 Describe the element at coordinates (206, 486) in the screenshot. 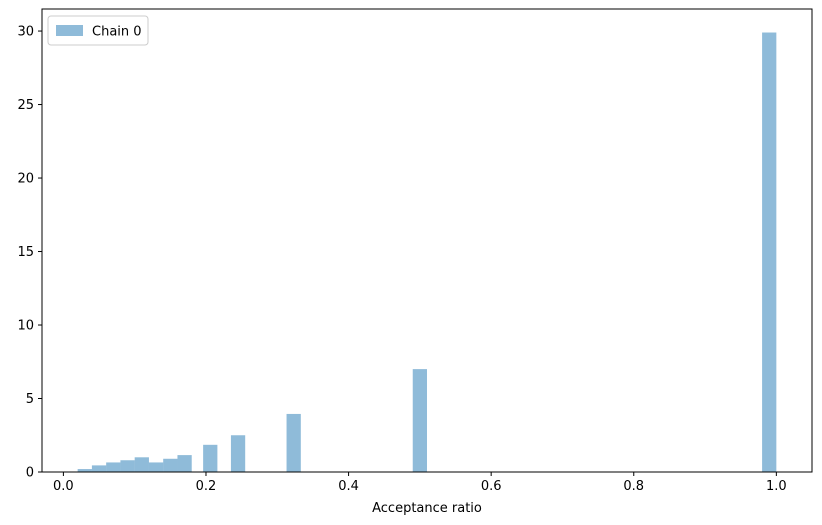

I see `x-tick-label: 0.2` at that location.